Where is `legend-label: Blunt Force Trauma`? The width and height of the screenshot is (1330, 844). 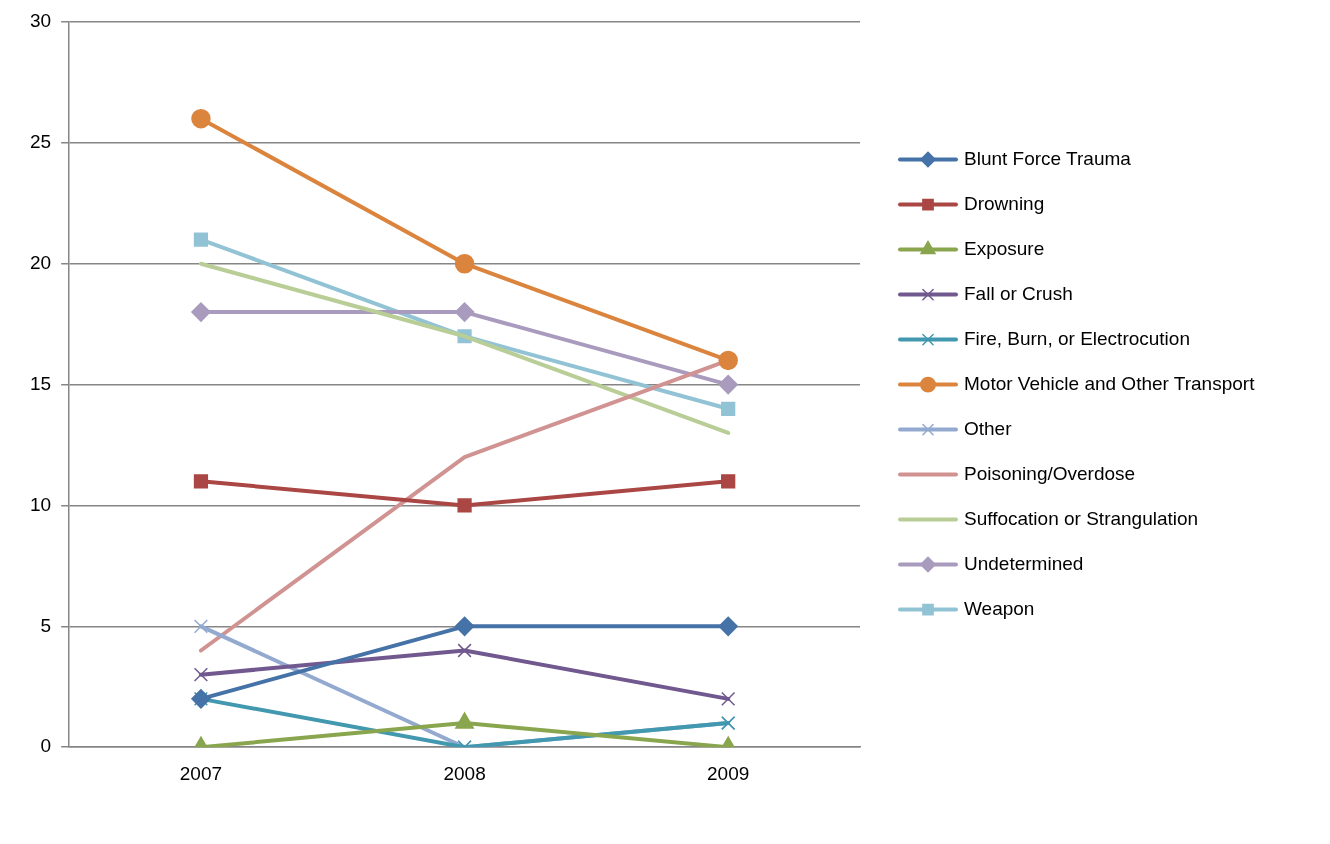 legend-label: Blunt Force Trauma is located at coordinates (1048, 158).